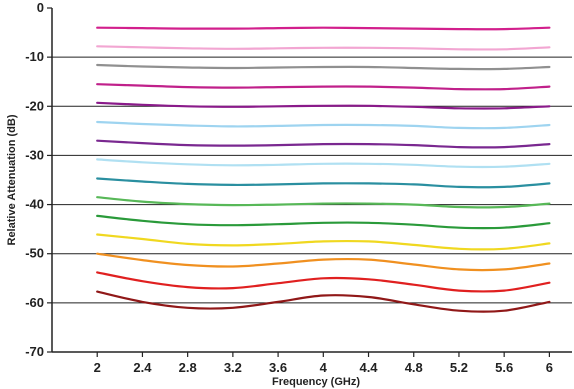 The height and width of the screenshot is (389, 574). Describe the element at coordinates (142, 367) in the screenshot. I see `x-tick-label: 2.4` at that location.